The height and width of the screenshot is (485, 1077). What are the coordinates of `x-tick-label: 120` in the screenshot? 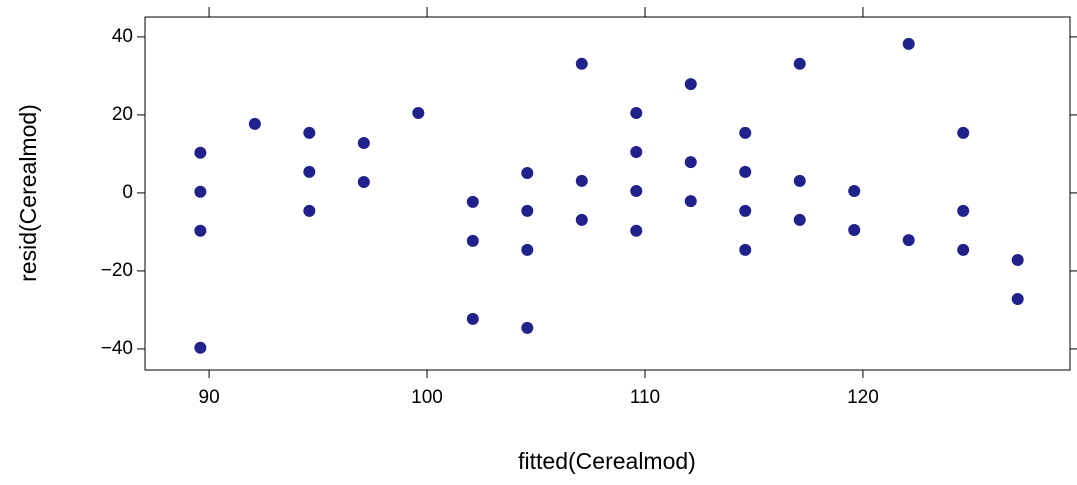 It's located at (863, 397).